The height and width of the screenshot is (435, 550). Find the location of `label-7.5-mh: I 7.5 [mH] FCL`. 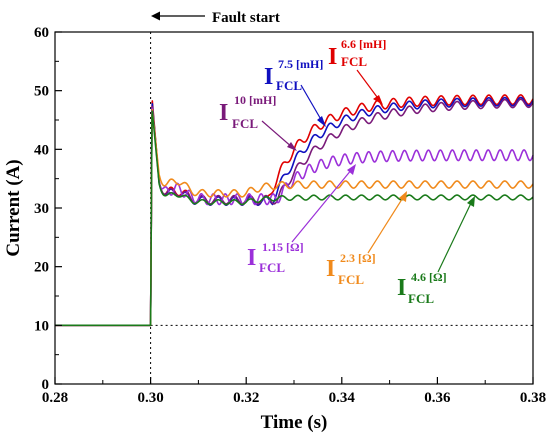

label-7.5-mh: I 7.5 [mH] FCL is located at coordinates (293, 75).